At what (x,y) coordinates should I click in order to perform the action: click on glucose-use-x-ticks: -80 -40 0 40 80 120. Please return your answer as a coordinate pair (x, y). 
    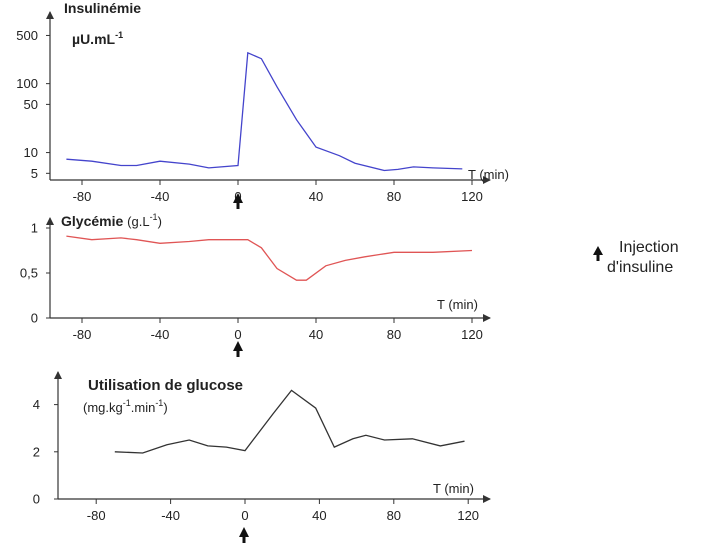
    Looking at the image, I should click on (283, 511).